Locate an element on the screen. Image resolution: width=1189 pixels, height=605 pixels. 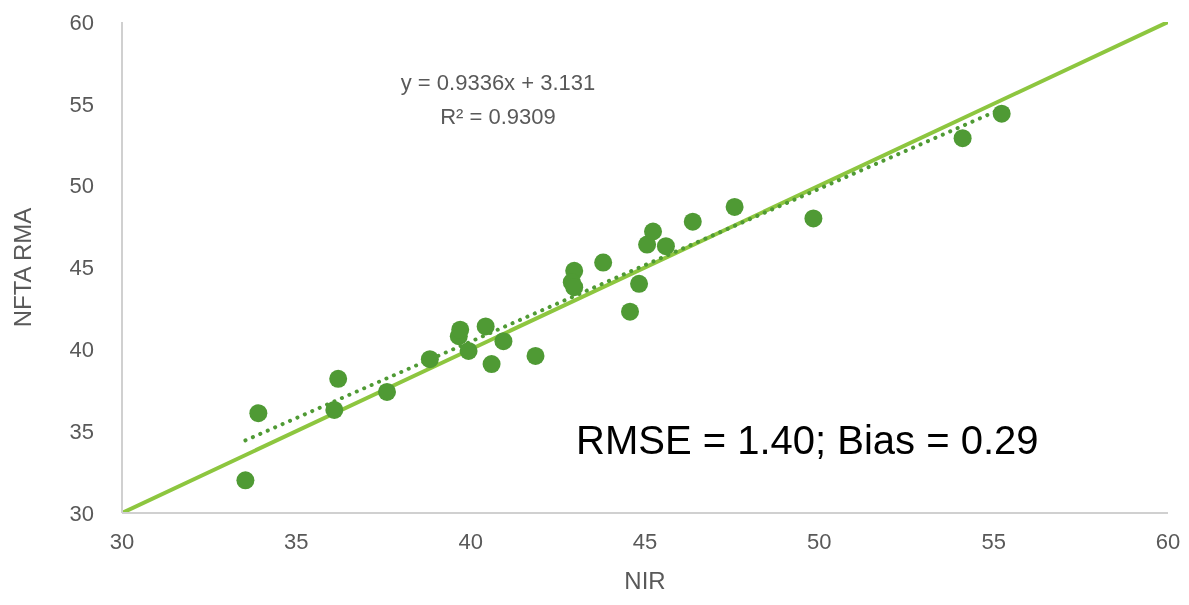
x-tick-label: 35 is located at coordinates (296, 541).